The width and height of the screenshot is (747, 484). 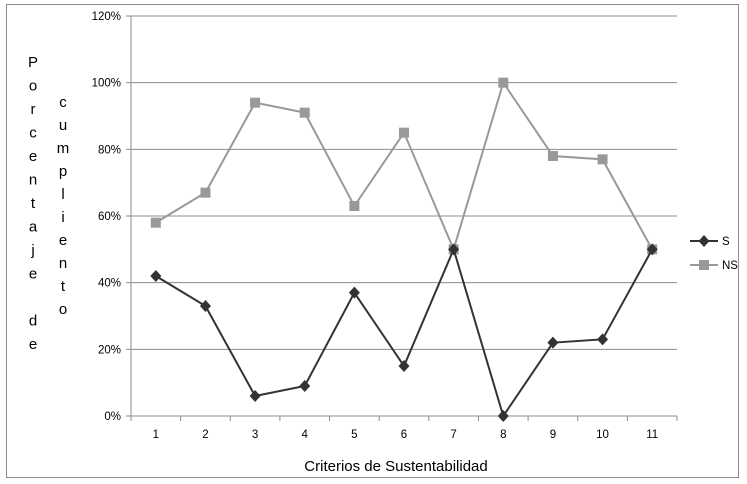 I want to click on x-tick-label: 2, so click(x=205, y=435).